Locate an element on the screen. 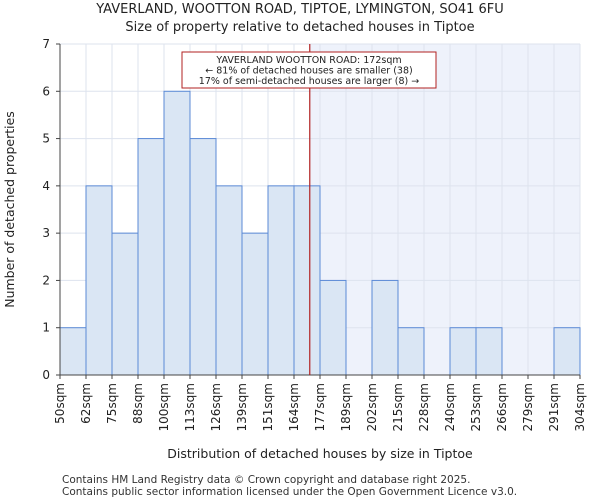 The width and height of the screenshot is (600, 500). y-tick-label: 2 is located at coordinates (46, 280).